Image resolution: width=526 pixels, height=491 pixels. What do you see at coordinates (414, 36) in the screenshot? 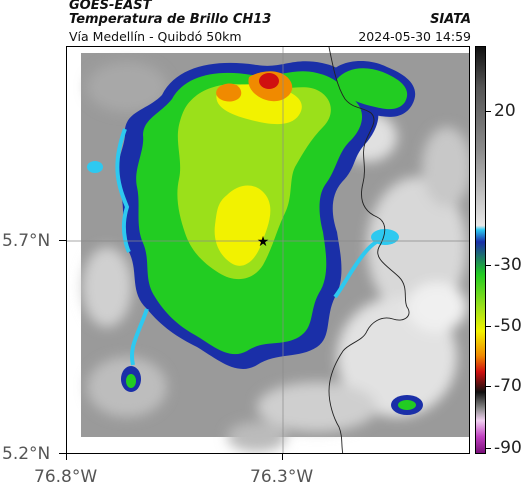
I see `datetime-label: 2024-05-30 14:59` at bounding box center [414, 36].